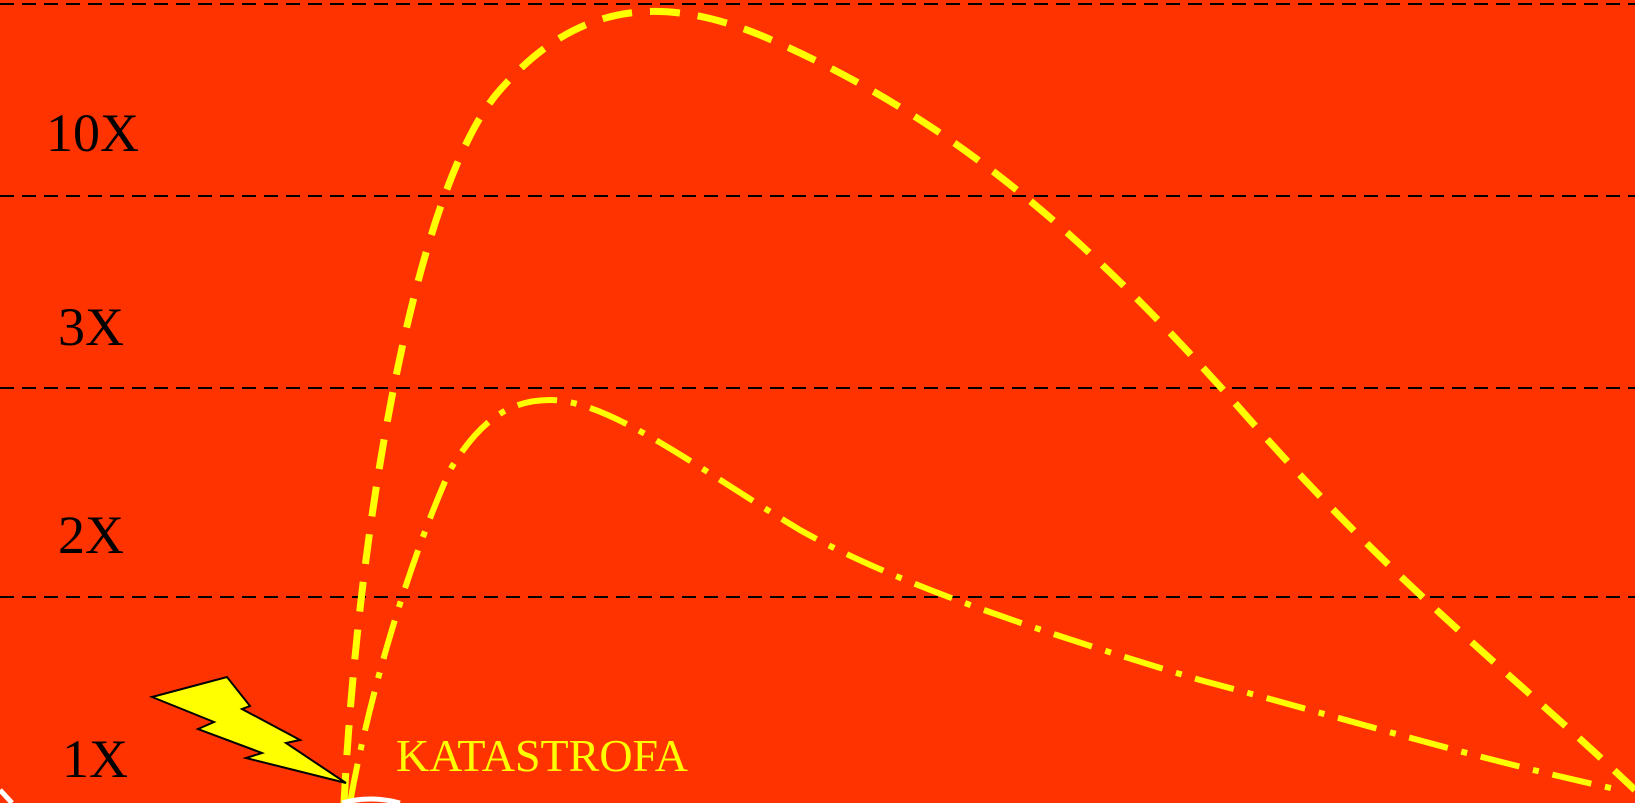  What do you see at coordinates (7, 795) in the screenshot?
I see `corner-stroke` at bounding box center [7, 795].